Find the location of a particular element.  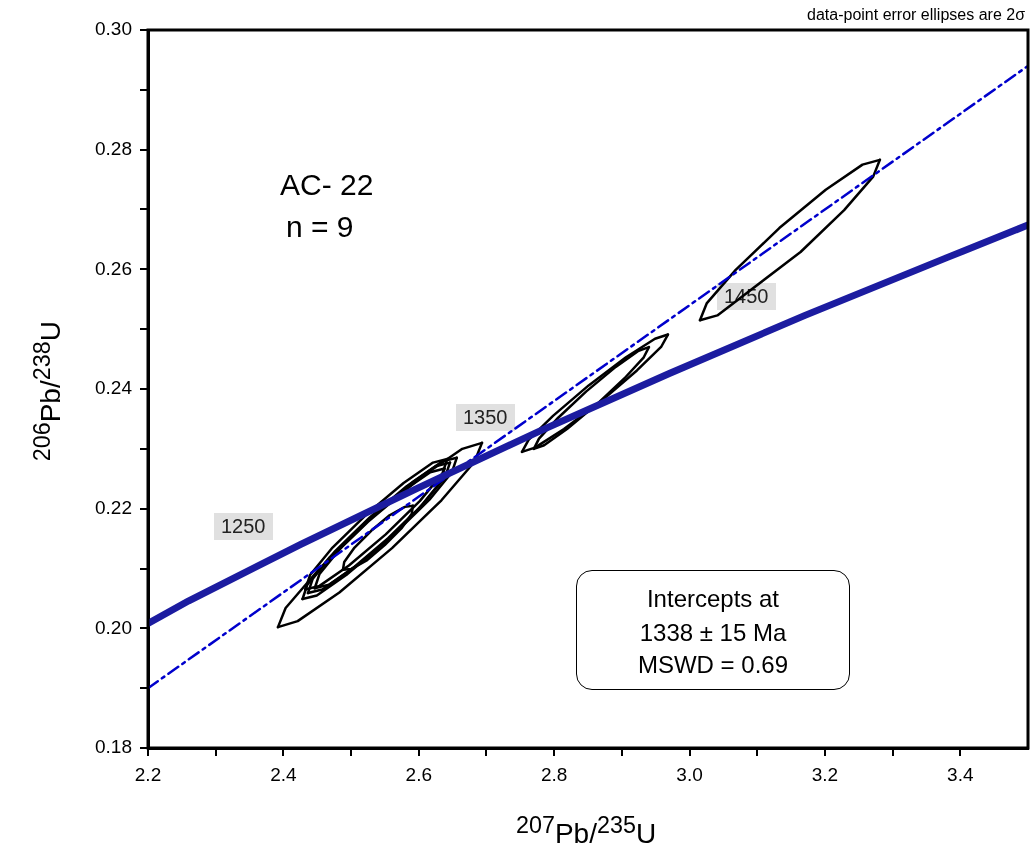

y-tick-label: 0.30 is located at coordinates (113, 29).